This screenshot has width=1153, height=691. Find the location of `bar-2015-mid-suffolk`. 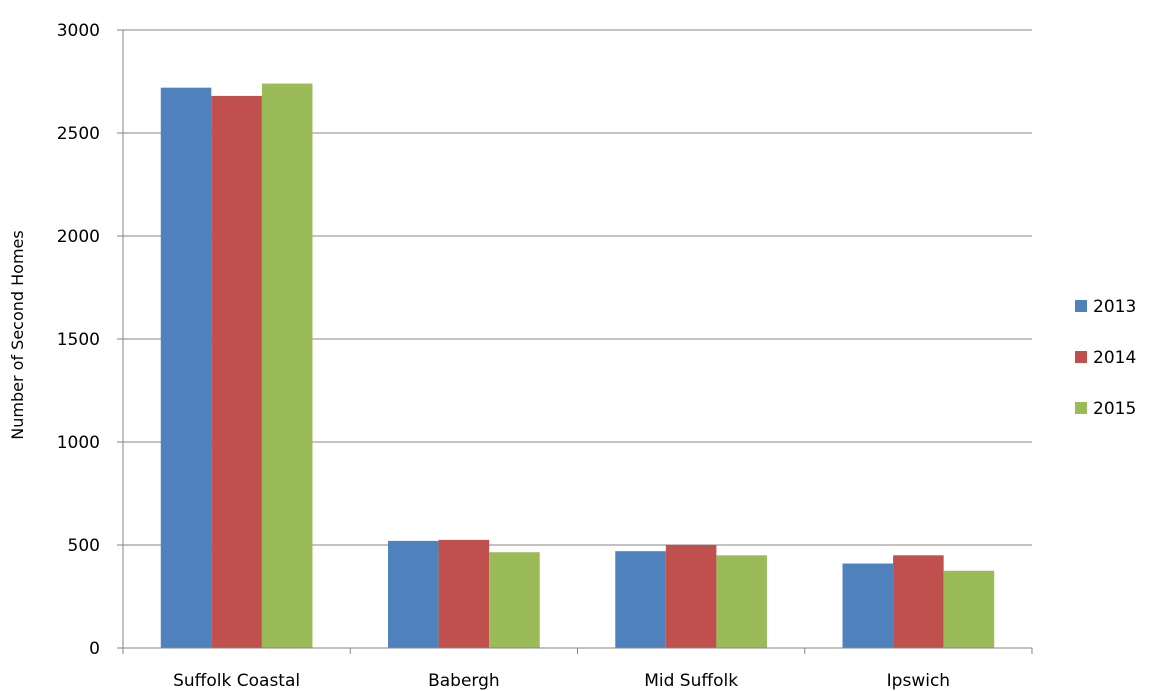

bar-2015-mid-suffolk is located at coordinates (741, 601).